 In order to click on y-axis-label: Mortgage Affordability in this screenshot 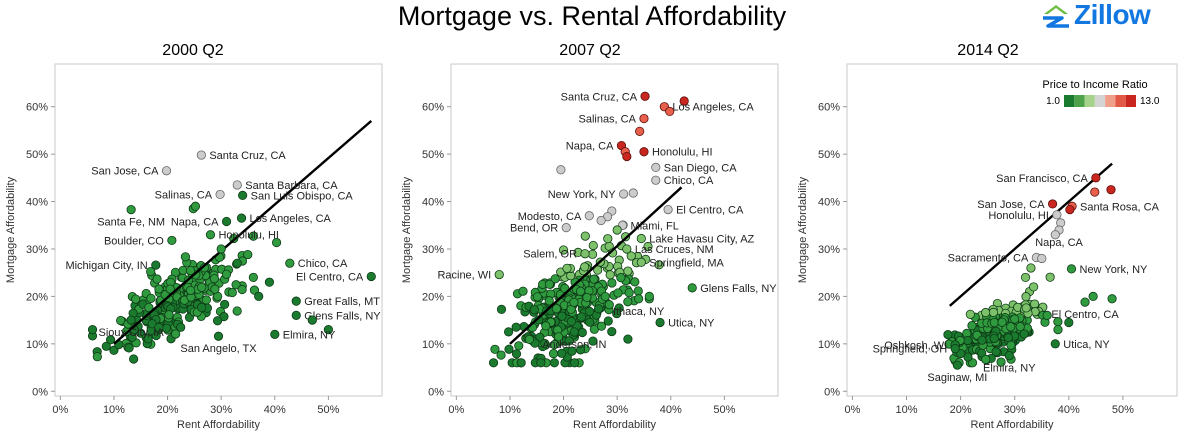, I will do `click(11, 229)`.